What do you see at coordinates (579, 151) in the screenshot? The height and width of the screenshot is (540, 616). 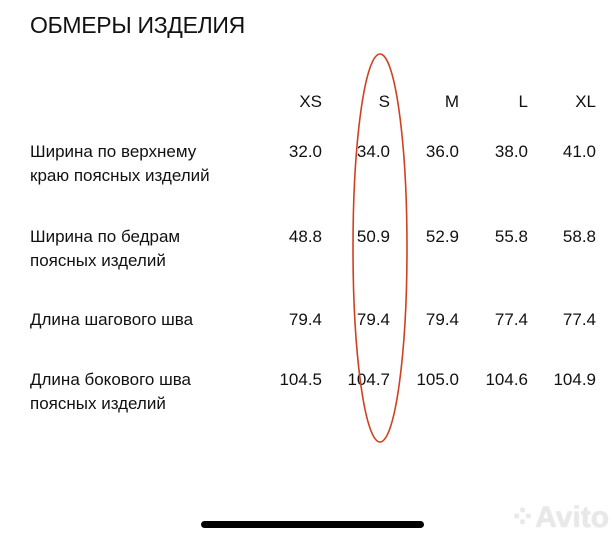 I see `cell-value: 41.0` at bounding box center [579, 151].